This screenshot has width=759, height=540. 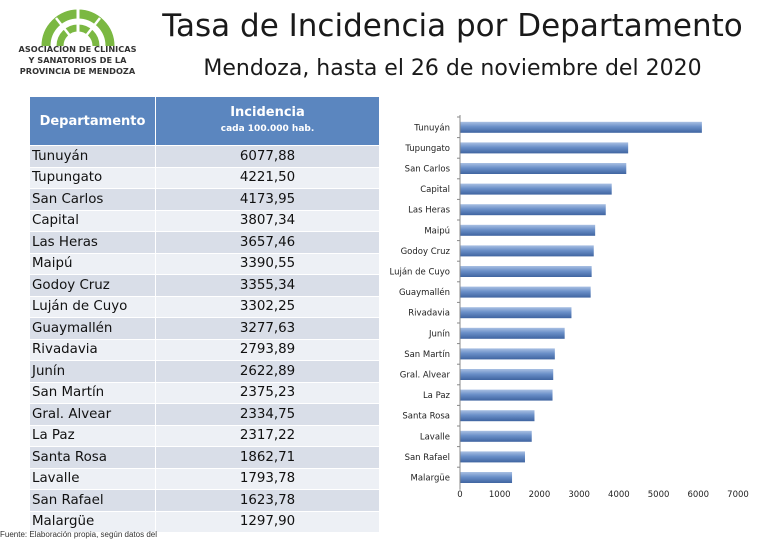 What do you see at coordinates (78, 26) in the screenshot?
I see `logo-arch-icon` at bounding box center [78, 26].